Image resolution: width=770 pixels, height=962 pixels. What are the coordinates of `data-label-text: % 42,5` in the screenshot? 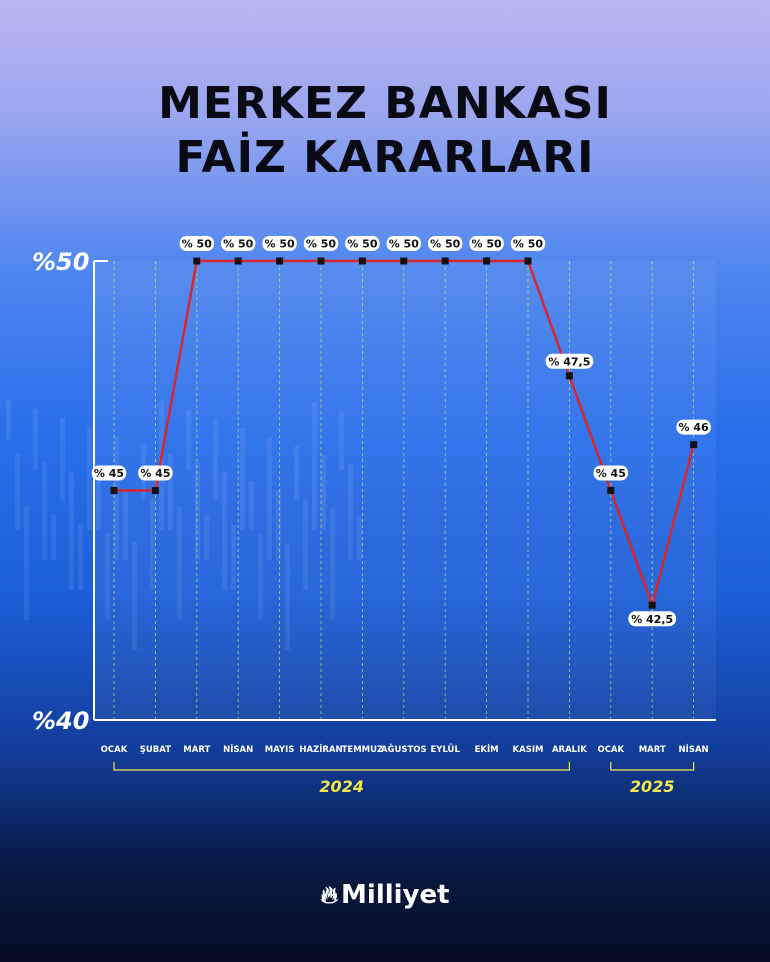 It's located at (652, 619).